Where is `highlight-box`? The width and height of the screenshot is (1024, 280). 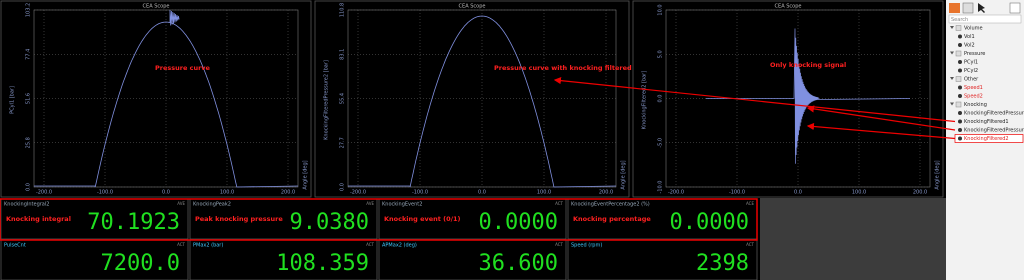 highlight-box is located at coordinates (379, 219).